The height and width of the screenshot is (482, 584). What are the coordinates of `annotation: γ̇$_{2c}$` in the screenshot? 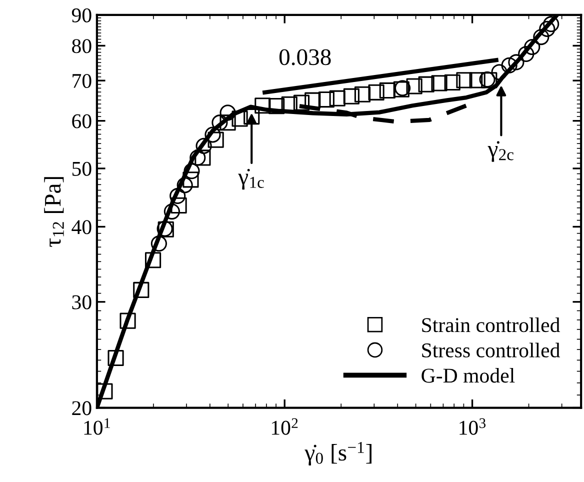 It's located at (501, 151).